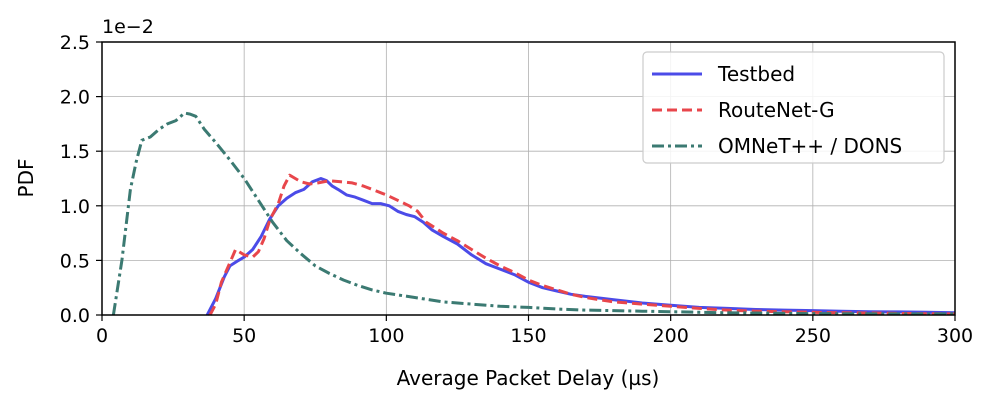  I want to click on legend-label: Testbed, so click(756, 74).